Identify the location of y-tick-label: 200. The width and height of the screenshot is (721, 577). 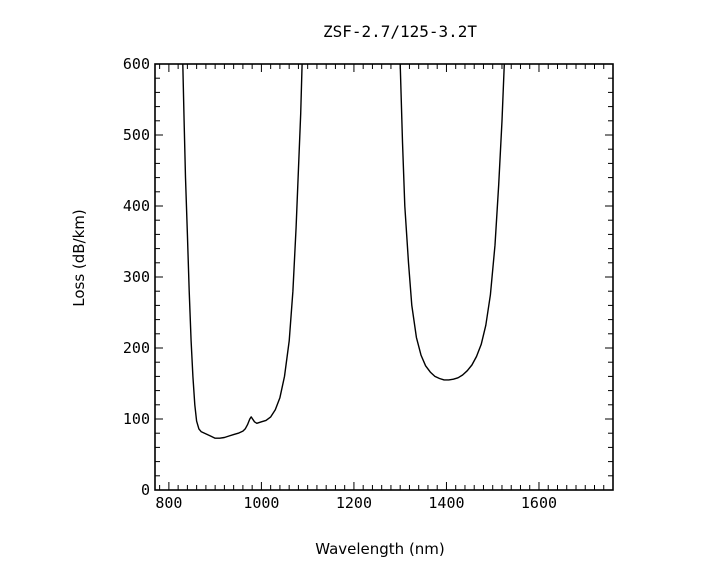
(136, 348).